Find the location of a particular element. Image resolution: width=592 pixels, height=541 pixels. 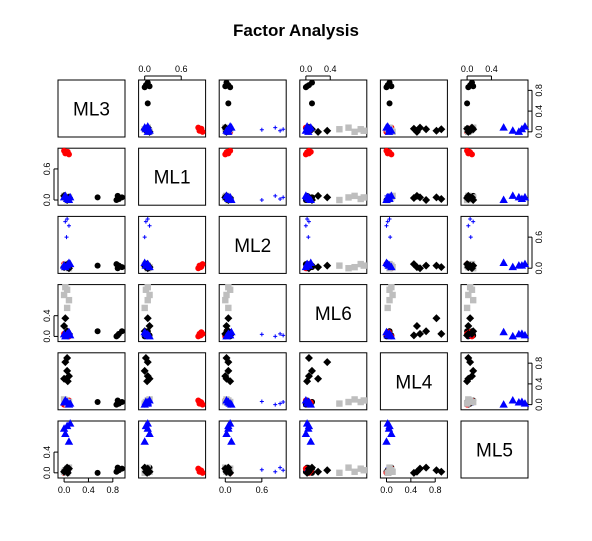

data-point-g3-p1-ml6-vs-ml1 is located at coordinates (360, 199).